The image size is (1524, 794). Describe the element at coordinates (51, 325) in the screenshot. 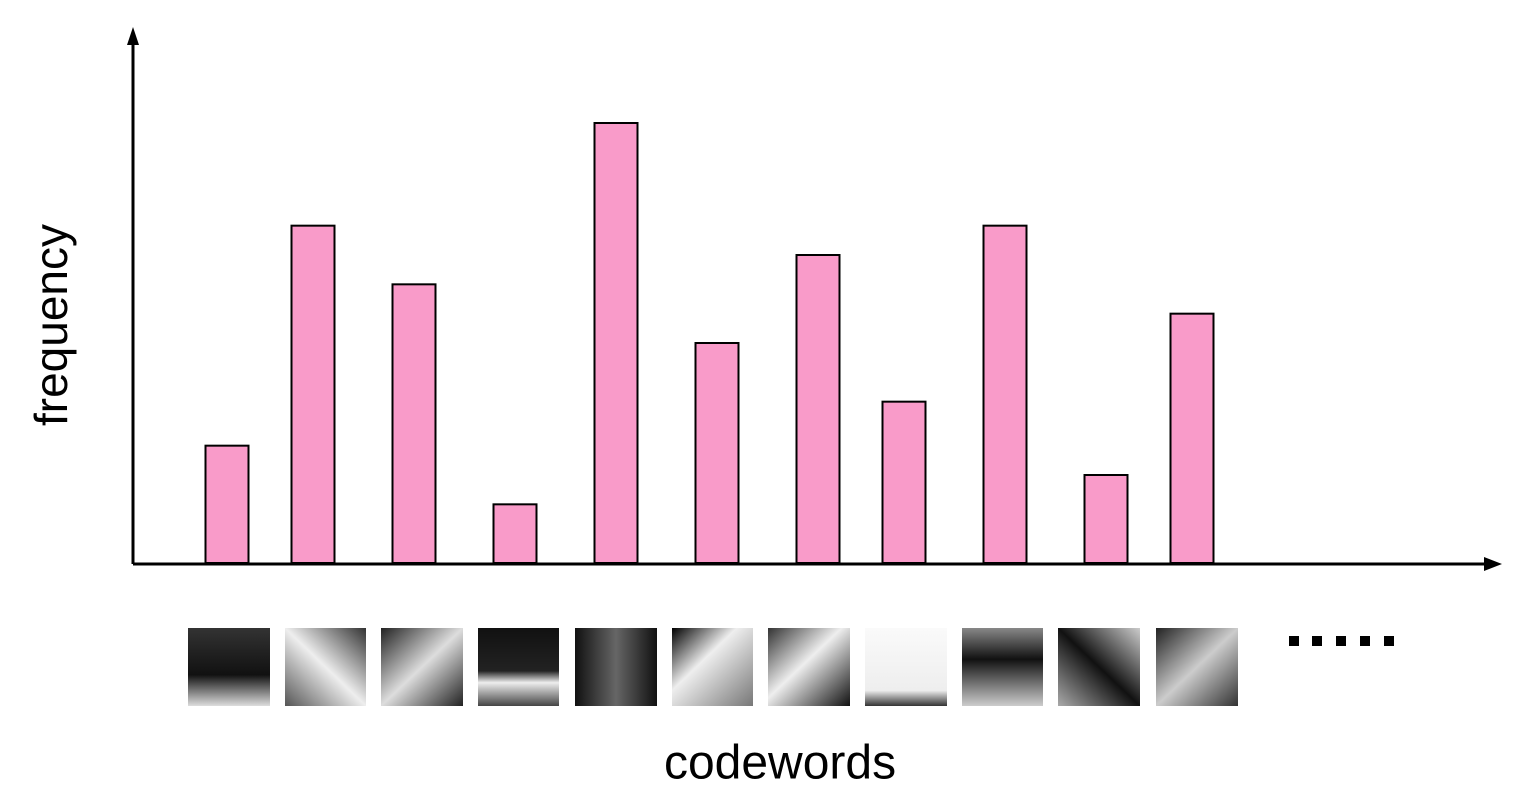

I see `y-axis-label: frequency` at that location.